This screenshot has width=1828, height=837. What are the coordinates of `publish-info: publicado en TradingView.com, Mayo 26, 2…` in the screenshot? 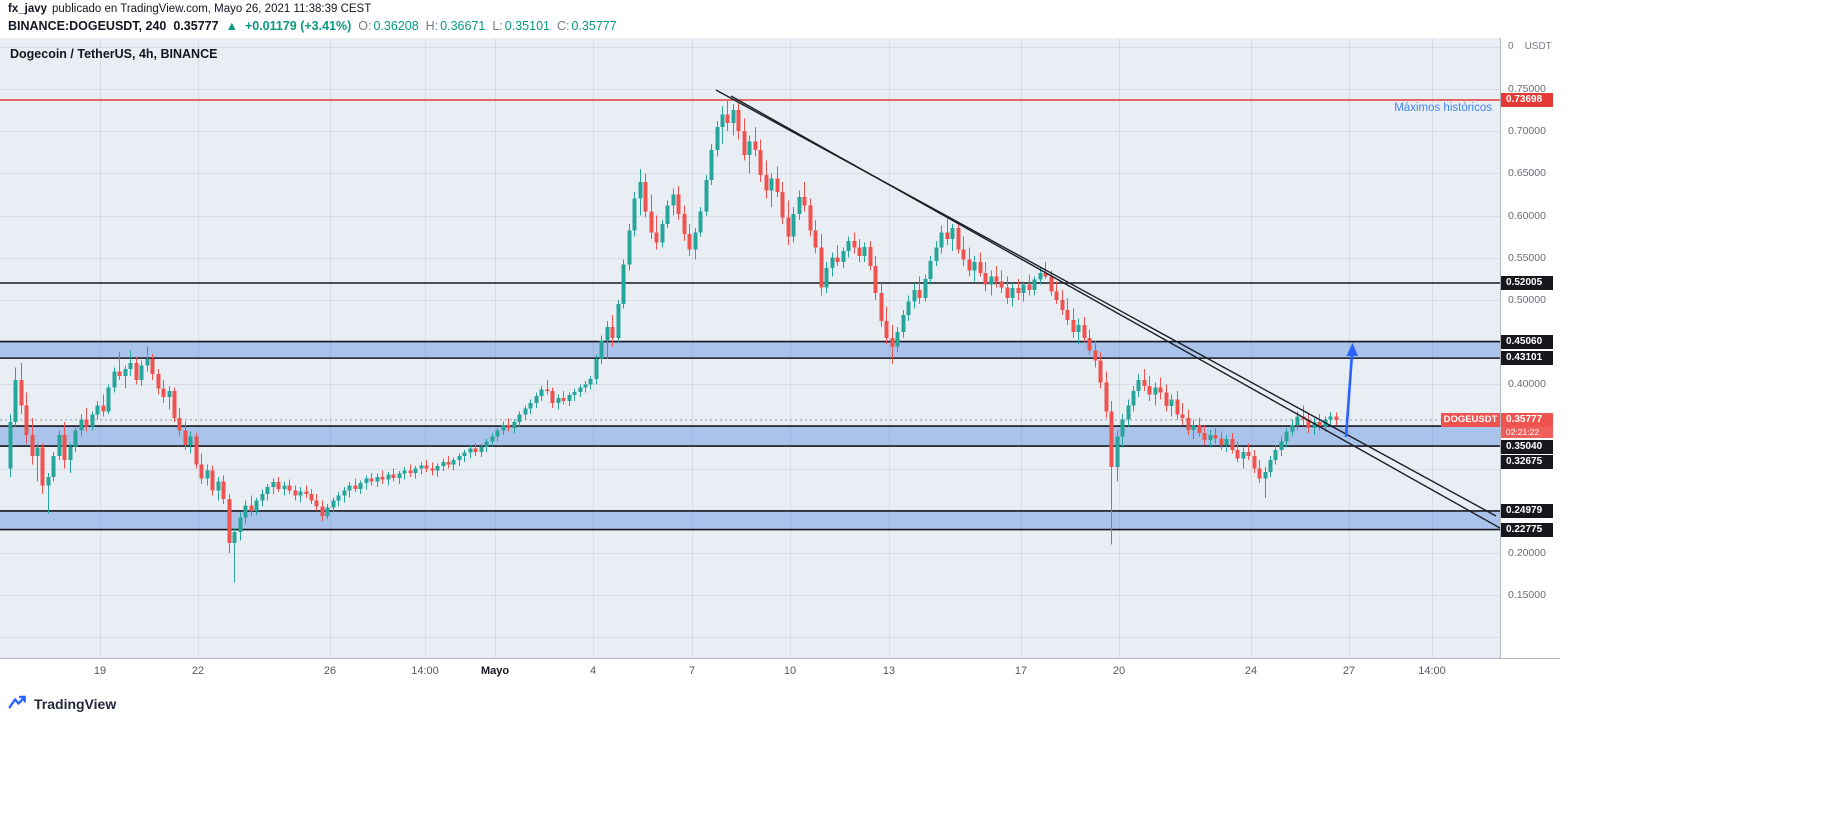 It's located at (212, 9).